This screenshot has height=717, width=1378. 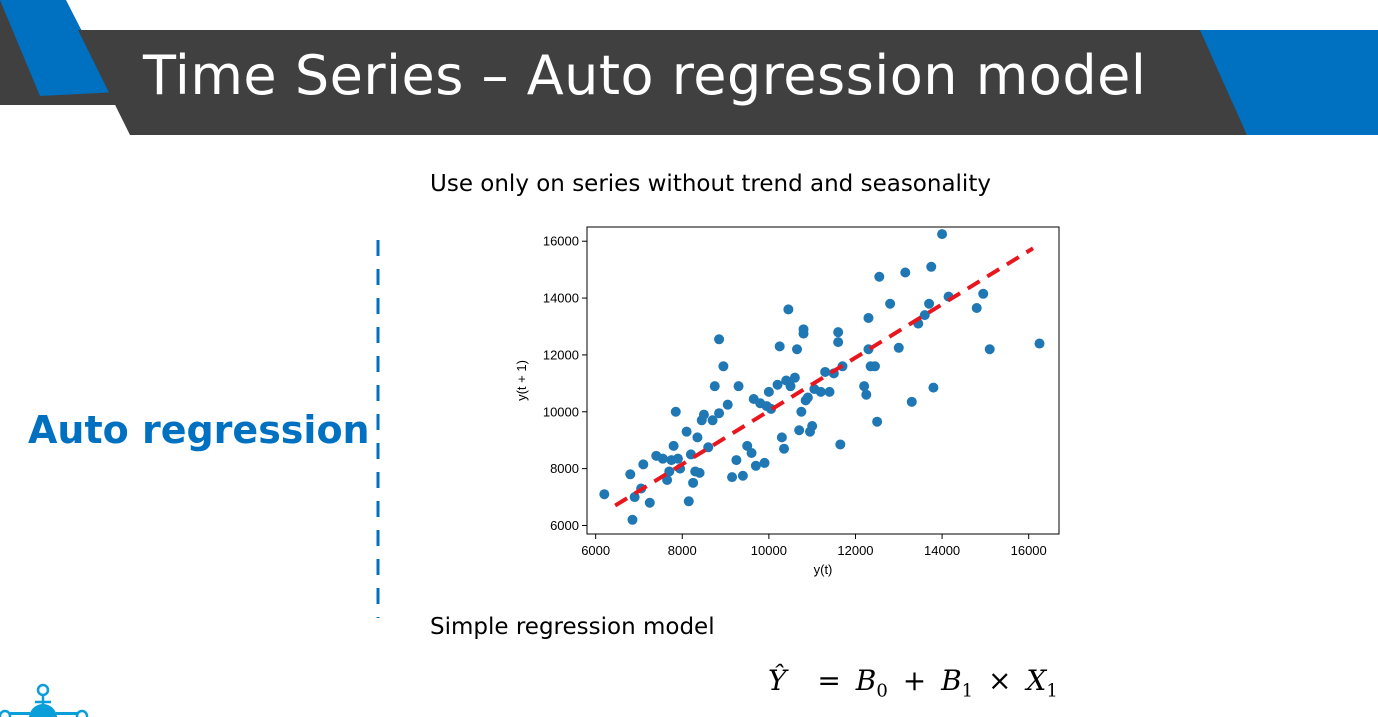 I want to click on side-label: Auto regression, so click(x=199, y=430).